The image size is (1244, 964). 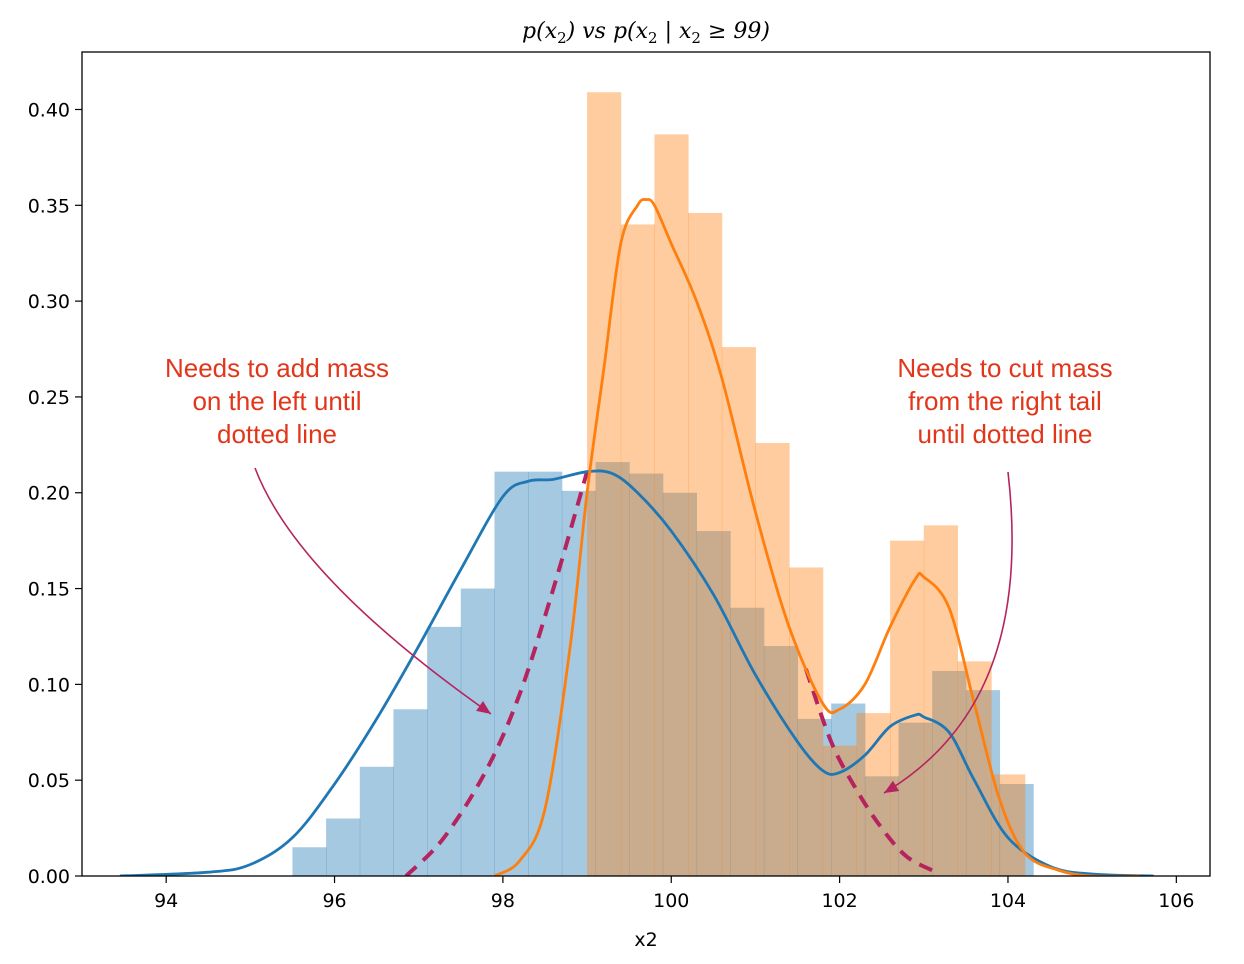 What do you see at coordinates (1176, 901) in the screenshot?
I see `x-tick-label: 106` at bounding box center [1176, 901].